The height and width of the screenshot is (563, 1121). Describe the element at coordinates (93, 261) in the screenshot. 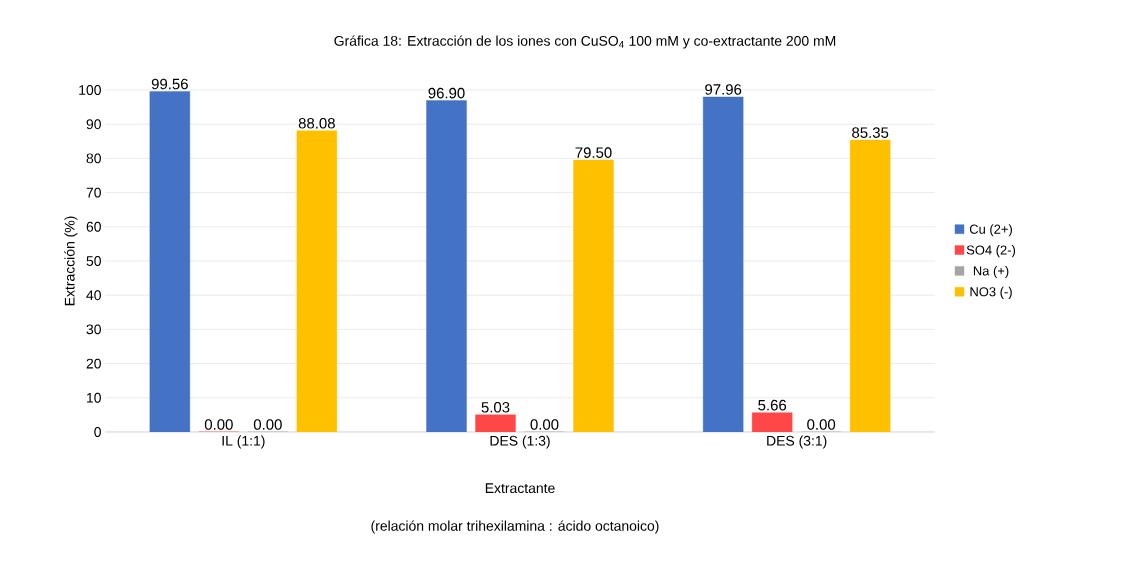

I see `y-tick-label: 50` at that location.